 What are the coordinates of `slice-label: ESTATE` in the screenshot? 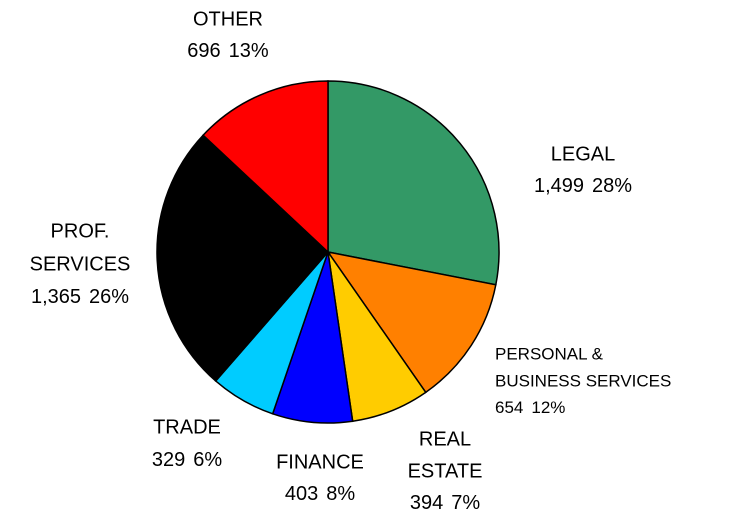 It's located at (445, 471).